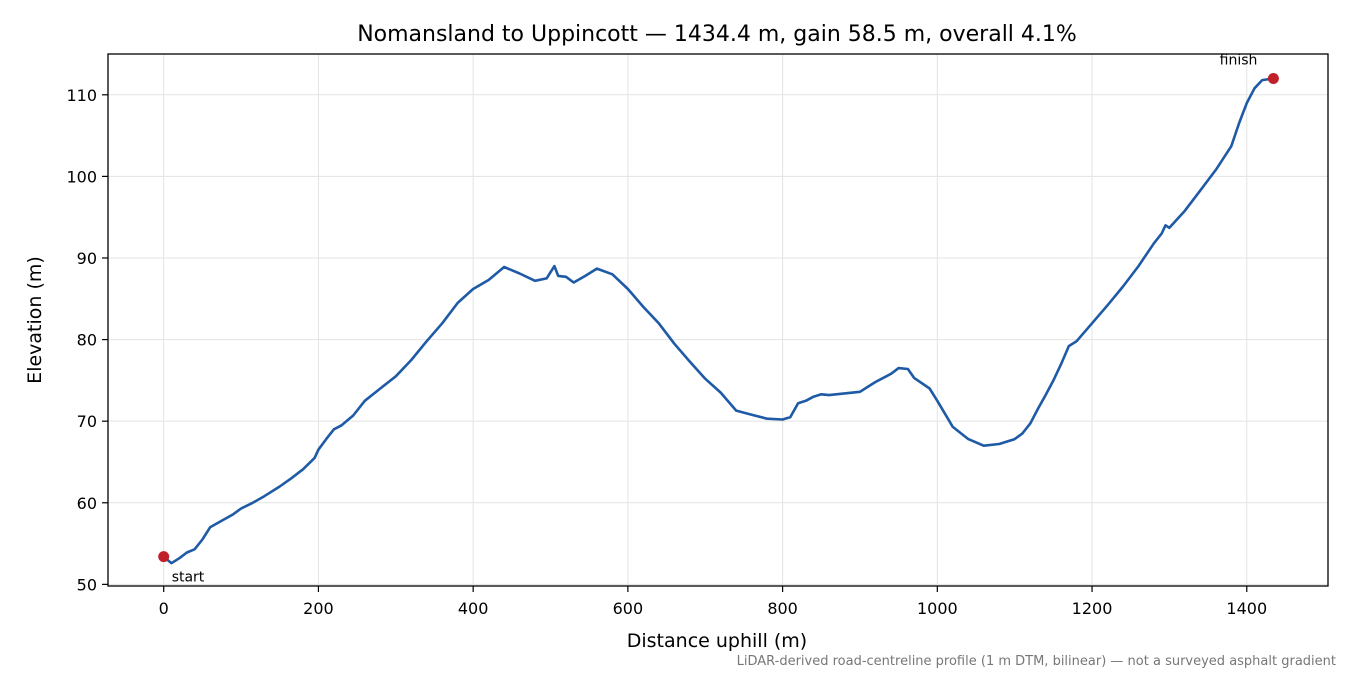 The width and height of the screenshot is (1350, 675). I want to click on y-tick-label: 90, so click(87, 258).